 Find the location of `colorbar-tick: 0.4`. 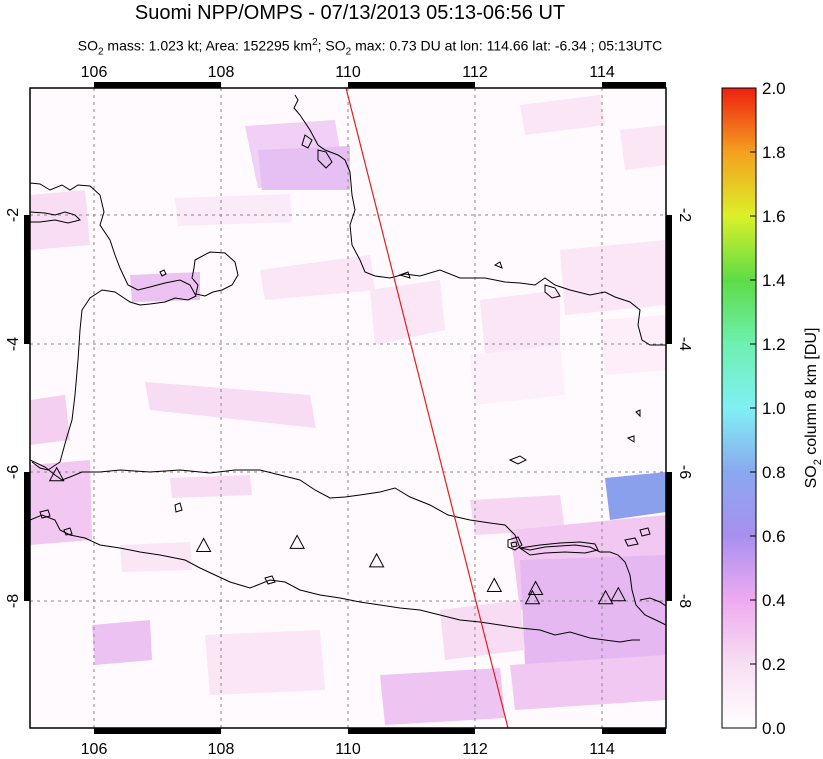

colorbar-tick: 0.4 is located at coordinates (774, 600).